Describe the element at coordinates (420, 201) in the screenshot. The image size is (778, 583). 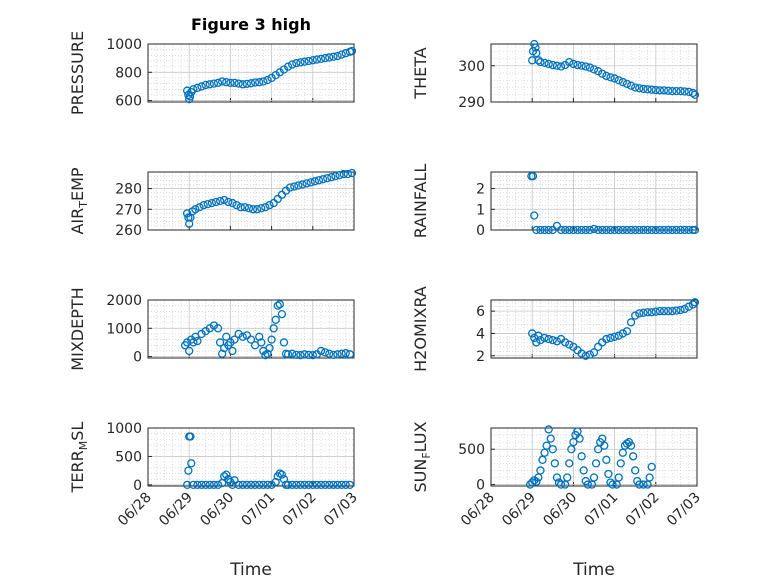
I see `y-axis-label: RAINFALL` at that location.